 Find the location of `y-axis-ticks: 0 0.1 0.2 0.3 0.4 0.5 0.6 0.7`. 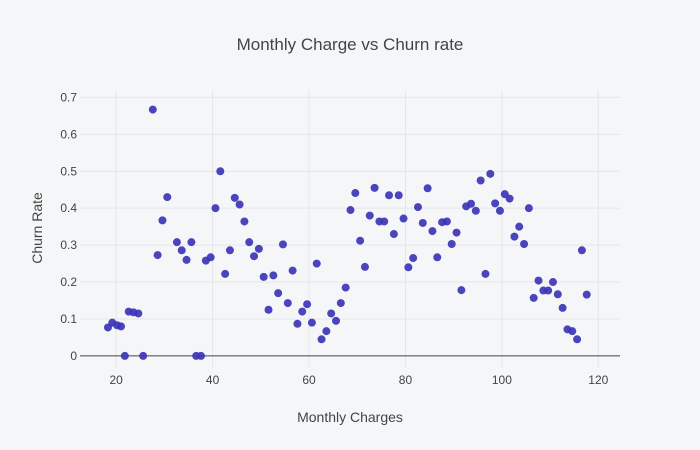

y-axis-ticks: 0 0.1 0.2 0.3 0.4 0.5 0.6 0.7 is located at coordinates (68, 226).